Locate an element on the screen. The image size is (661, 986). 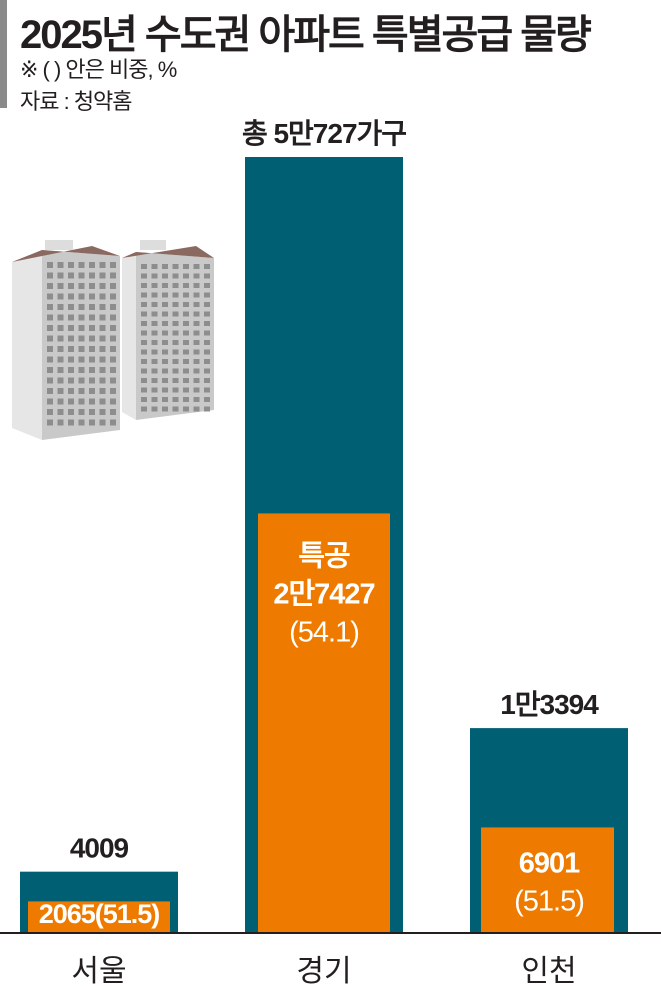
apartment-illustration is located at coordinates (113, 340).